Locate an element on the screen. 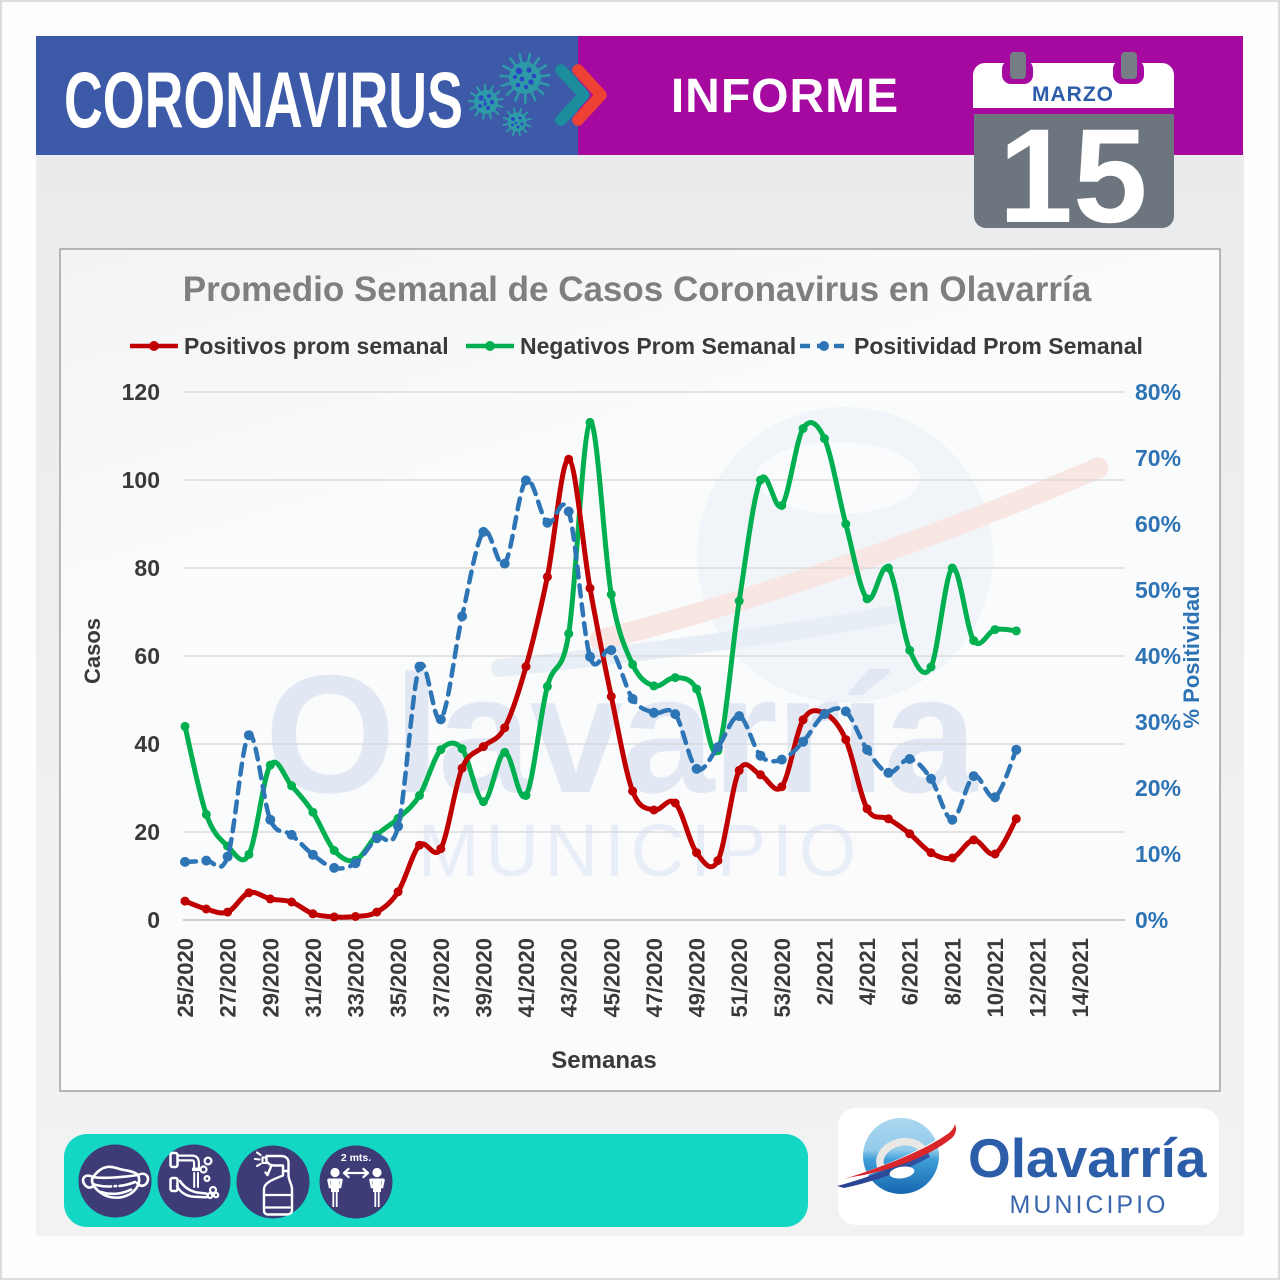 This screenshot has width=1280, height=1285. svg-text: Positividad Prom Semanal is located at coordinates (998, 346).